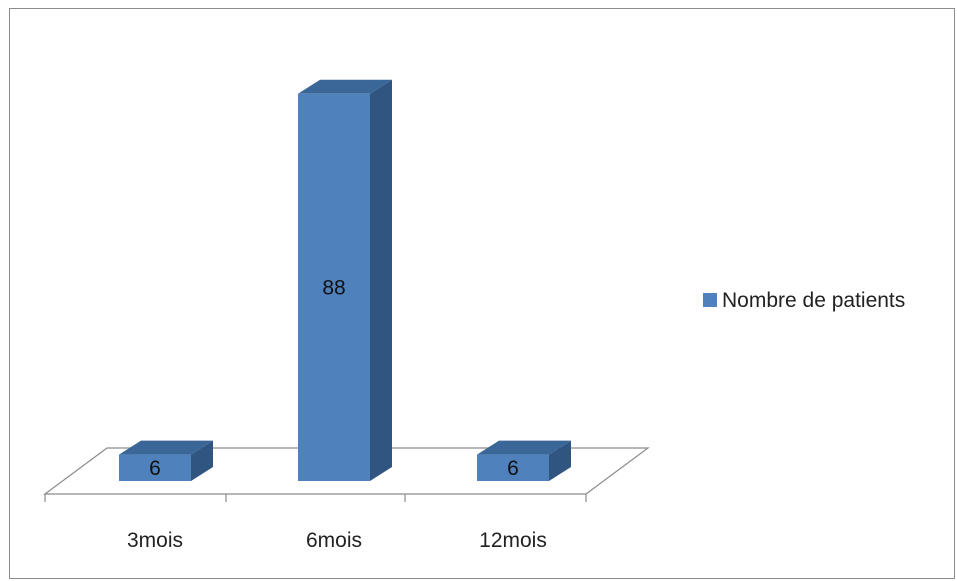  I want to click on floor-plane, so click(346, 471).